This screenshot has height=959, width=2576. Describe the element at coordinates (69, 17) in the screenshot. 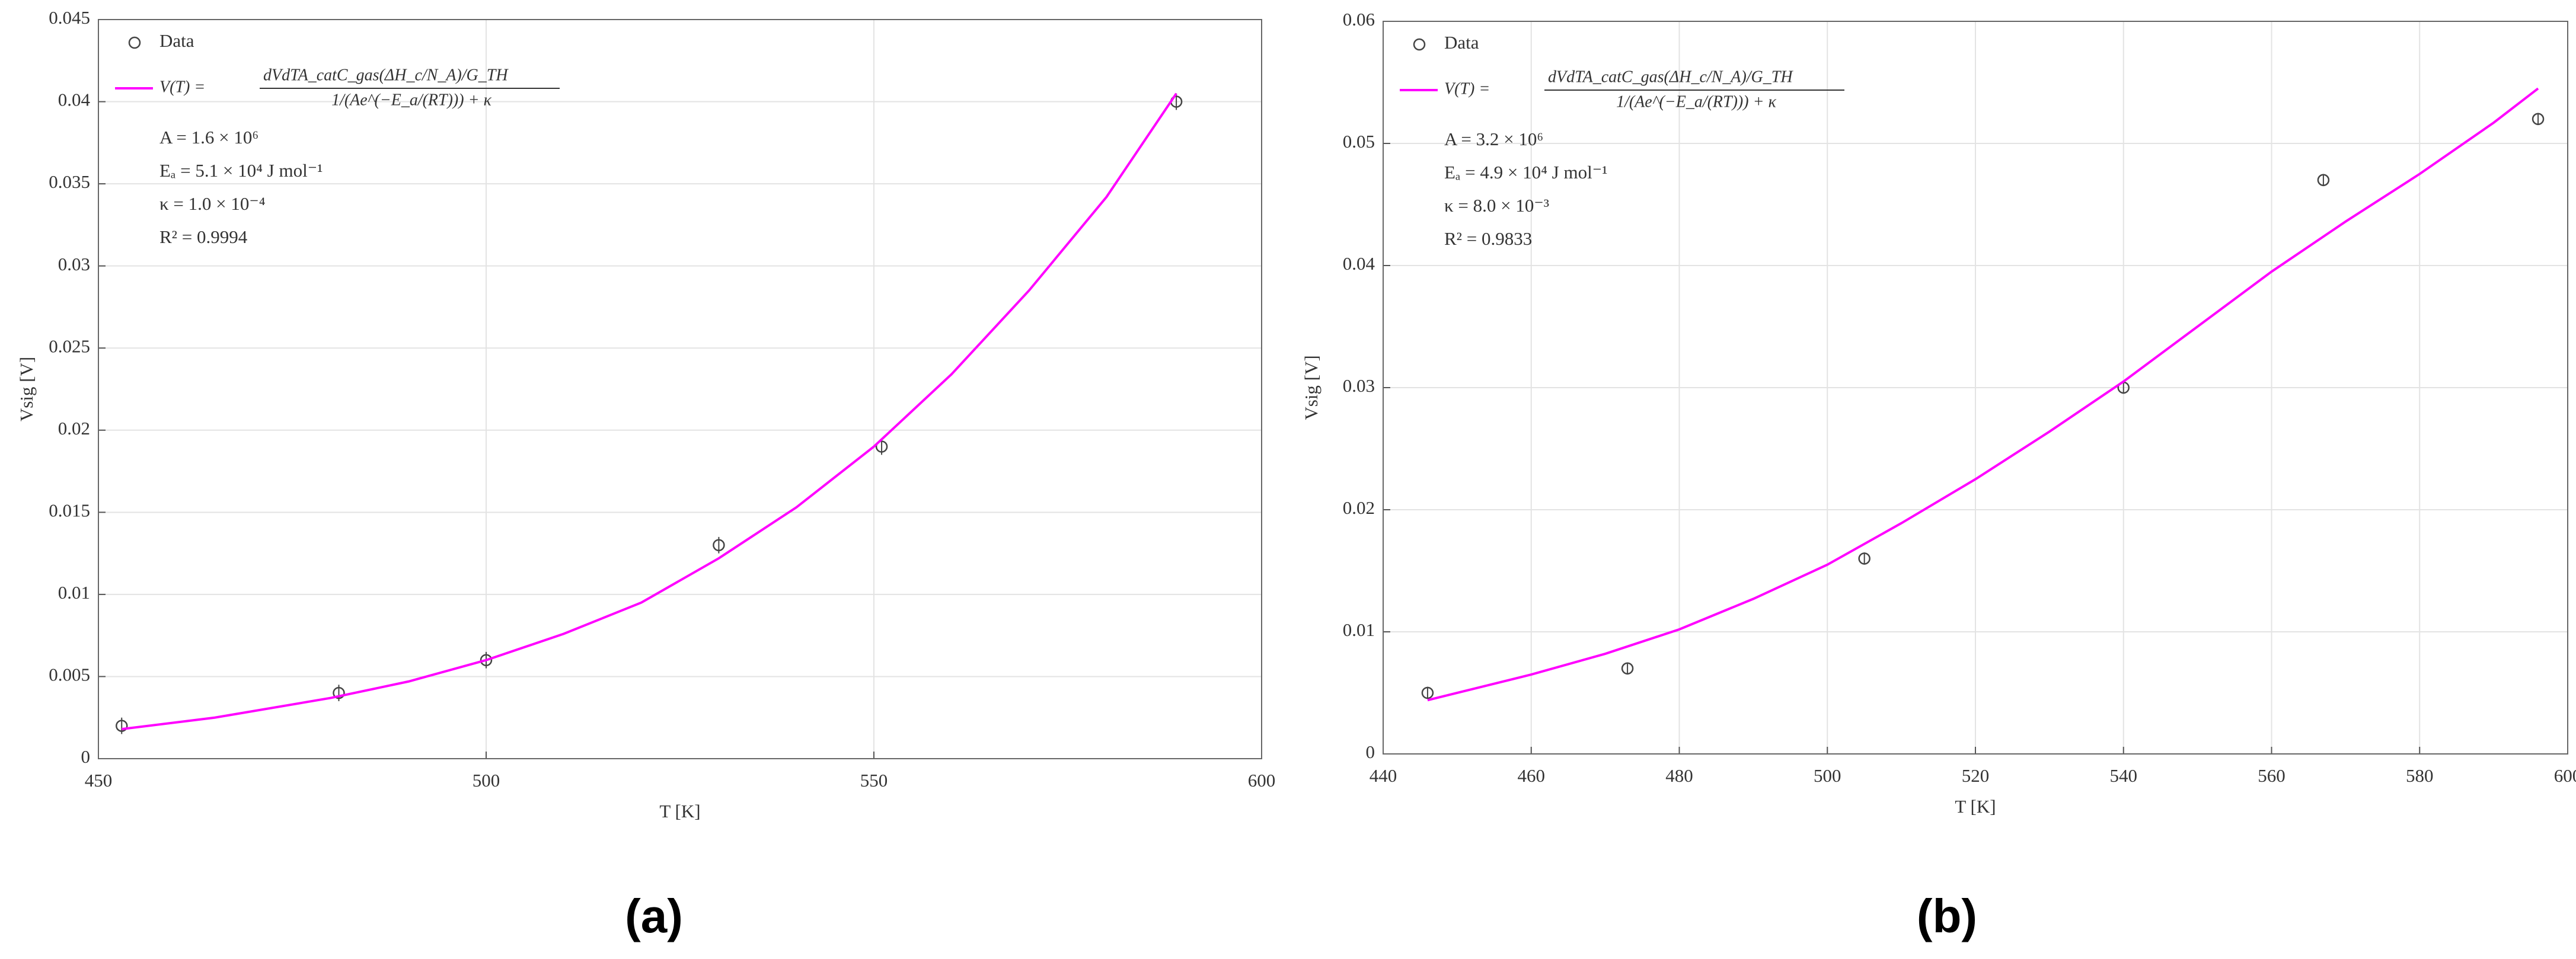

I see `y-tick-label: 0.045` at that location.